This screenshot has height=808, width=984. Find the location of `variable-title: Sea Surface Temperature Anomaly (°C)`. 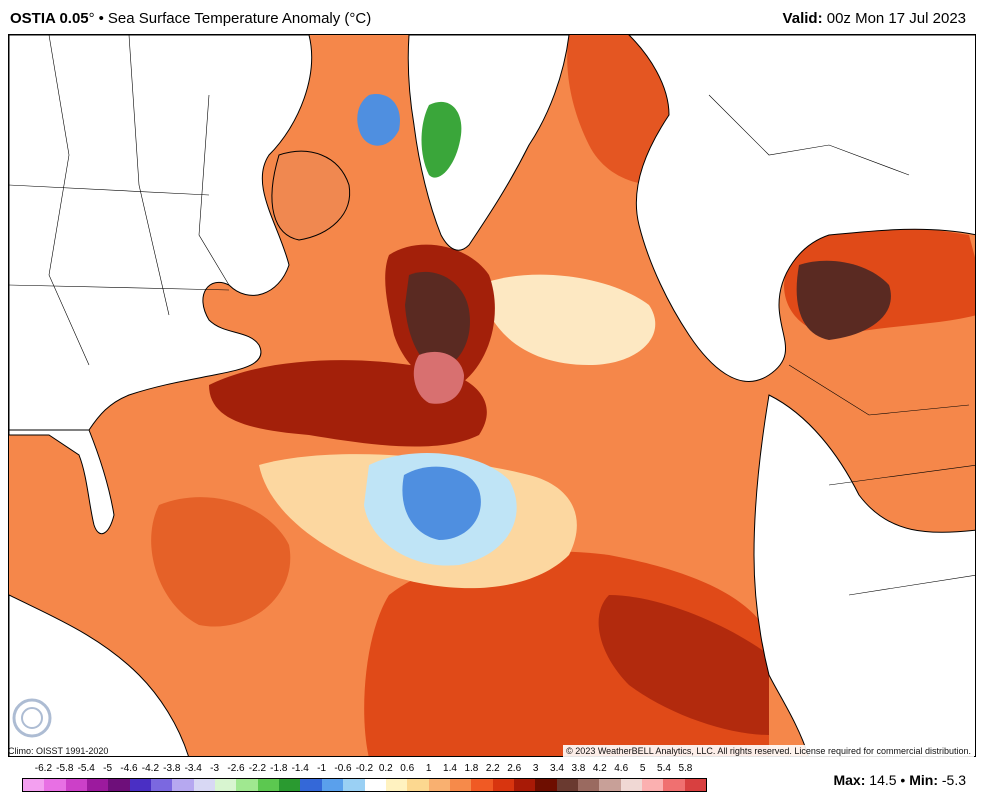

variable-title: Sea Surface Temperature Anomaly (°C) is located at coordinates (239, 18).